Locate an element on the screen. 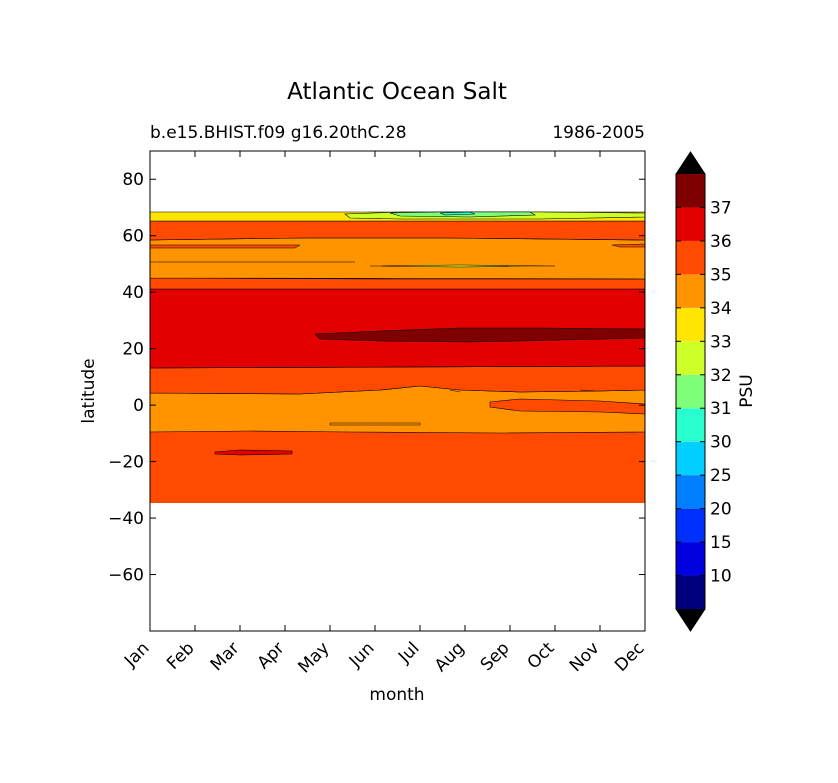 This screenshot has width=838, height=783. x-tick-label: Dec is located at coordinates (629, 656).